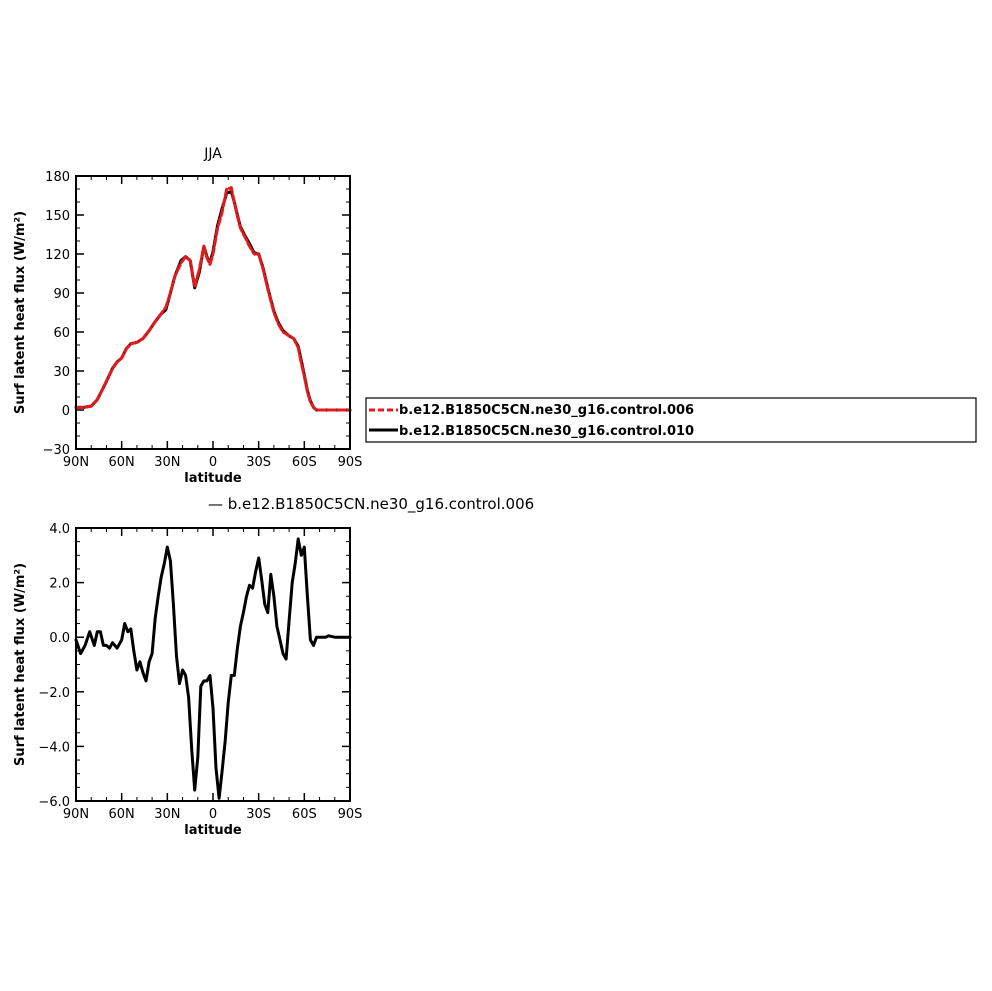 The image size is (992, 991). Describe the element at coordinates (20, 312) in the screenshot. I see `top-y-axis-label: Surf latent heat flux (W/m²)` at that location.